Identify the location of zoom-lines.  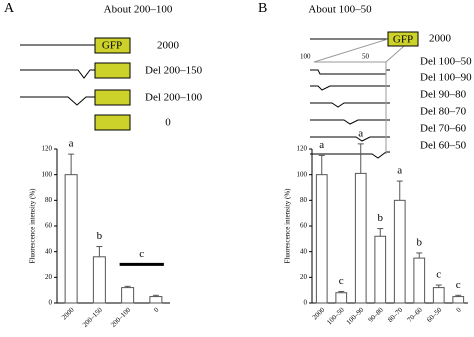
(363, 96).